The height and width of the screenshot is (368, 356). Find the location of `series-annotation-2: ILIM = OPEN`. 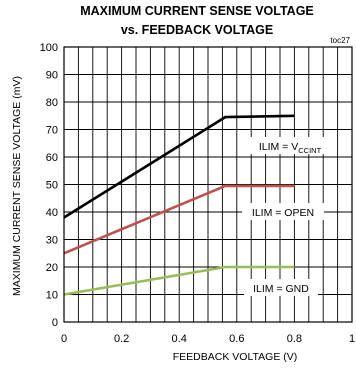

series-annotation-2: ILIM = OPEN is located at coordinates (283, 213).